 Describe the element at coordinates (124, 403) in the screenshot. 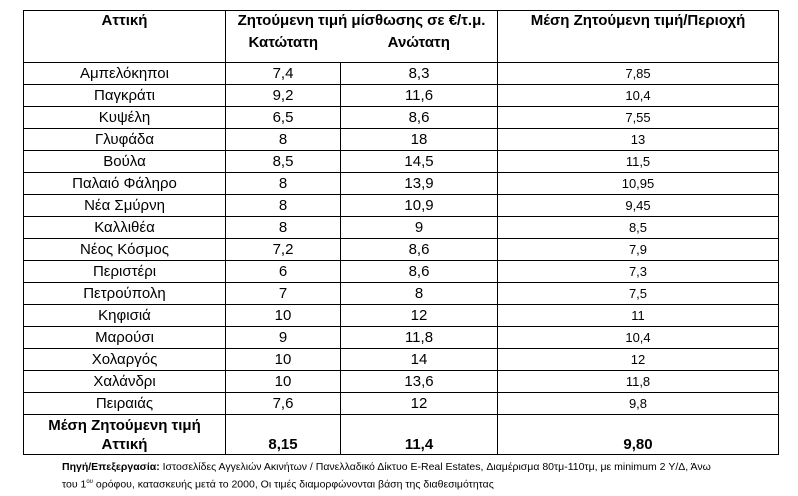

I see `cell: Πειραιάς` at that location.